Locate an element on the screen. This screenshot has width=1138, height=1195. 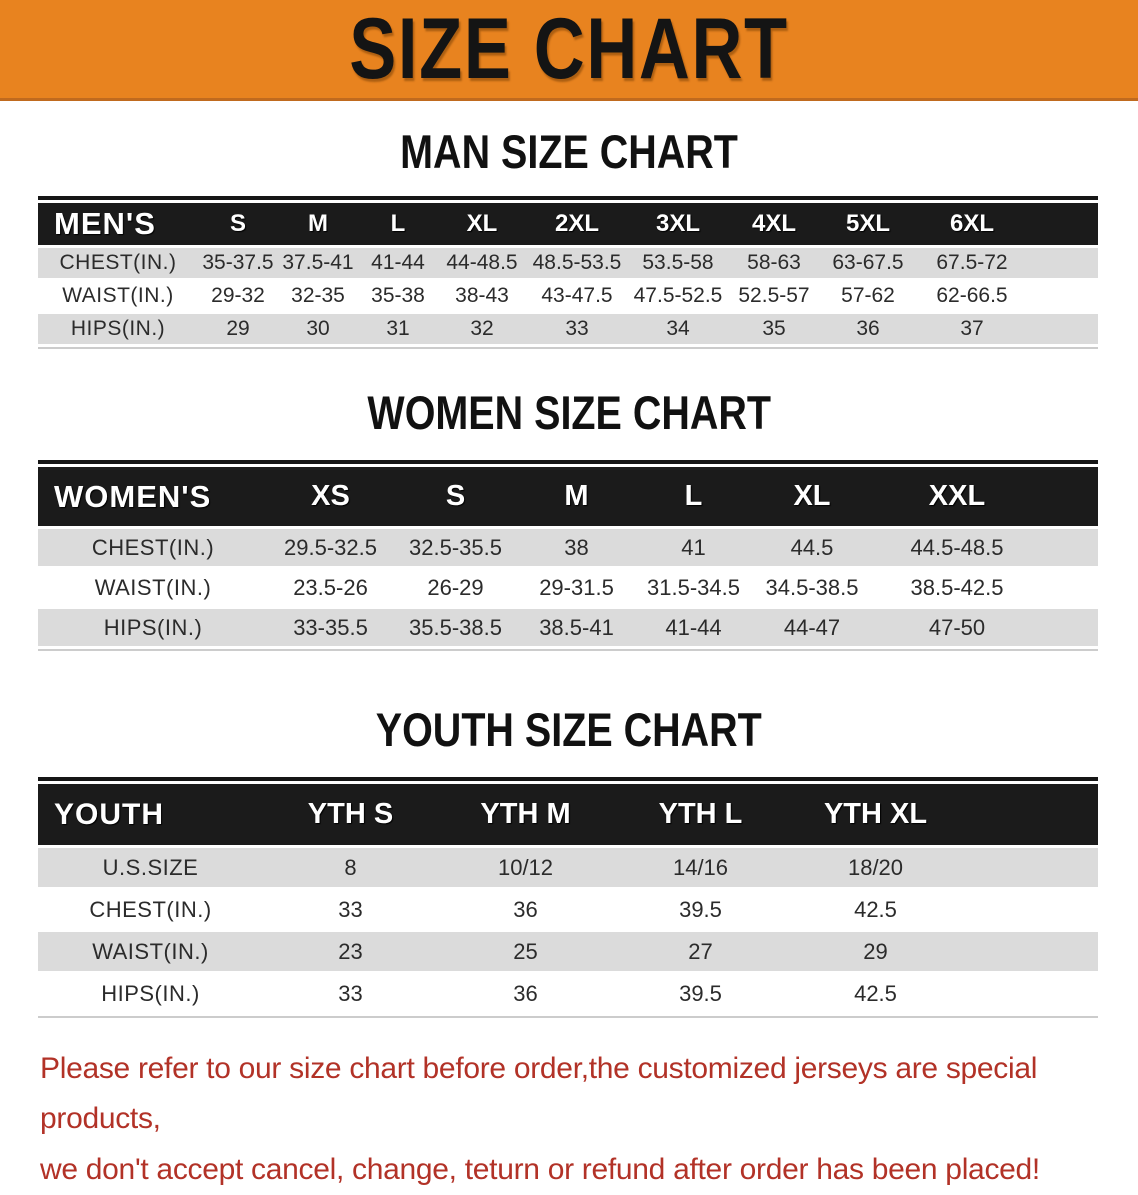
size-value-cell: 63-67.5 is located at coordinates (868, 264).